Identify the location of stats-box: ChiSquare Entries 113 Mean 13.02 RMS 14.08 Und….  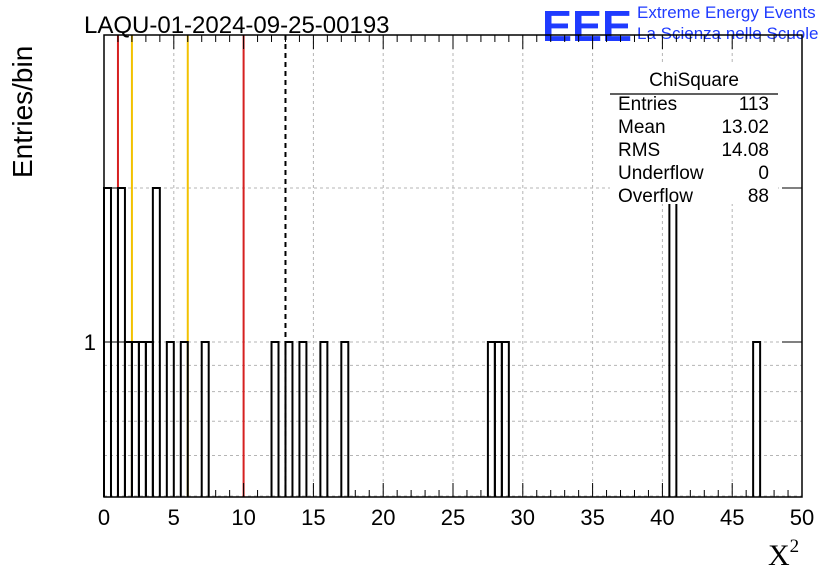
(694, 134).